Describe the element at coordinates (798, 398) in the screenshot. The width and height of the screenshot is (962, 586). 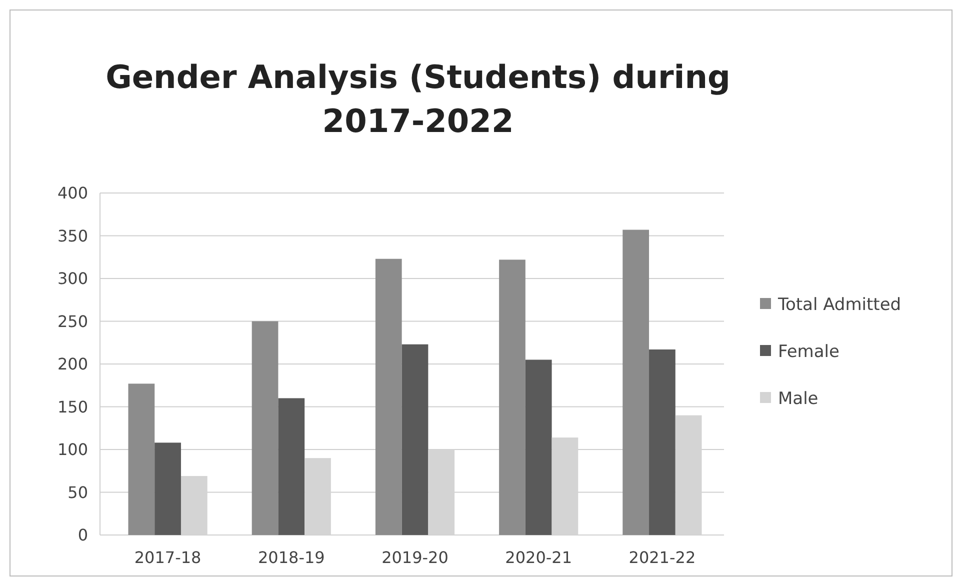
I see `legend-label: Male` at that location.